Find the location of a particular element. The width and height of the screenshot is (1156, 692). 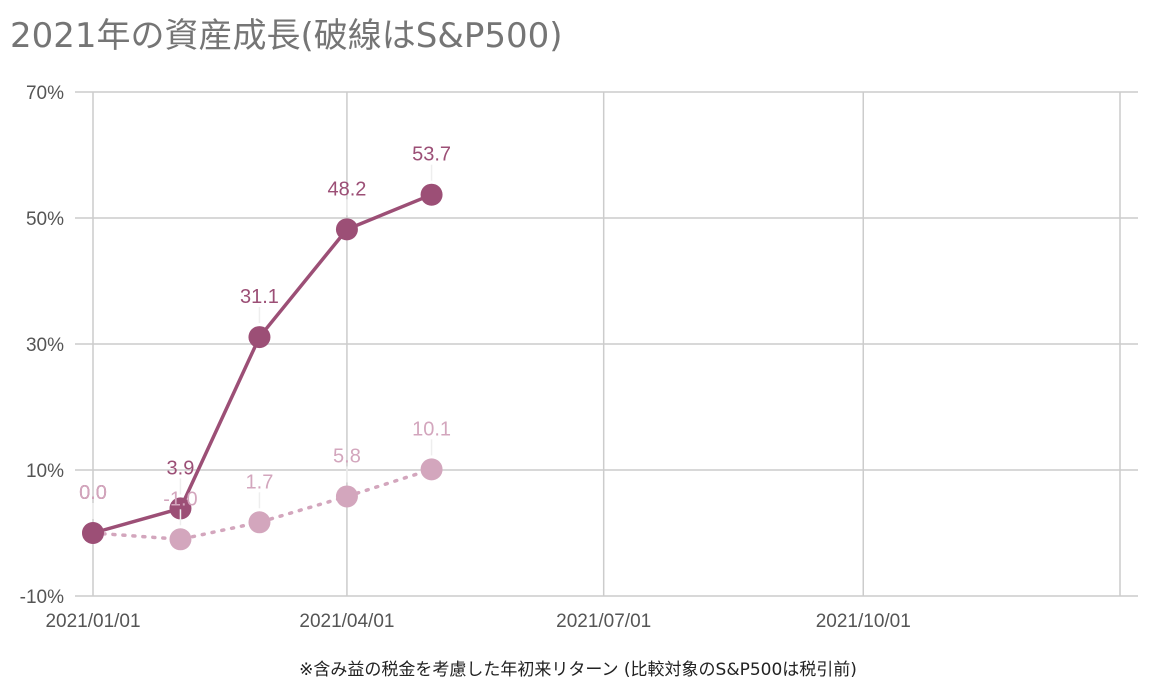

x-tick-label: 2021/01/01 is located at coordinates (92, 621).